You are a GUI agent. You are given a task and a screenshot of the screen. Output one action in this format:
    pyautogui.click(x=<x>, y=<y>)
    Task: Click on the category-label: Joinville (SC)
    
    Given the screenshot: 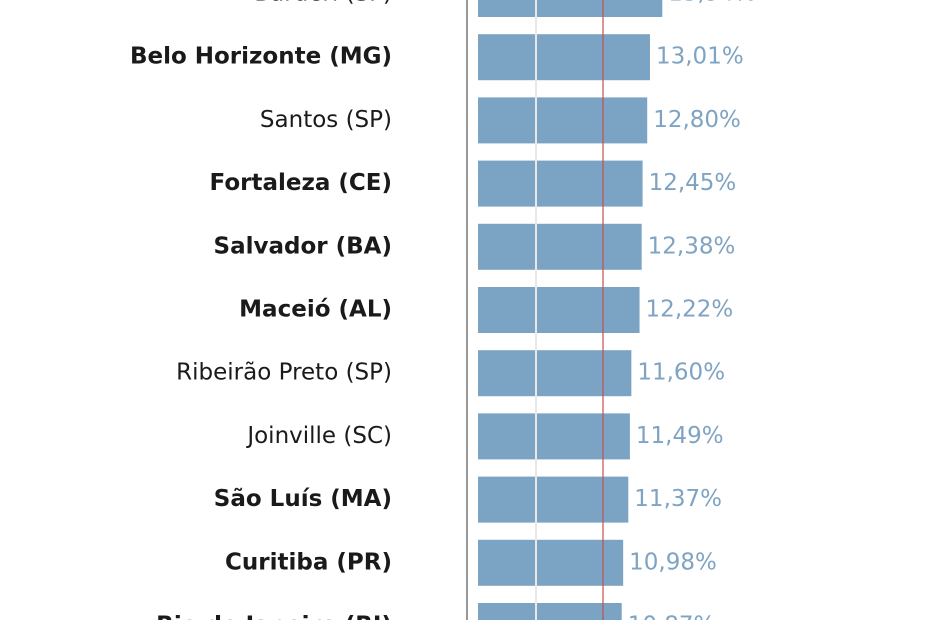 What is the action you would take?
    pyautogui.click(x=318, y=436)
    